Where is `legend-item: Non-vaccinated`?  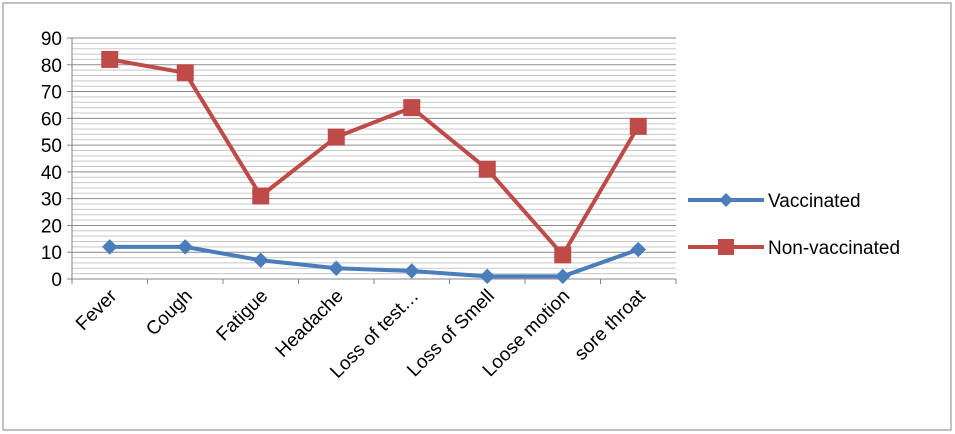
legend-item: Non-vaccinated is located at coordinates (794, 248).